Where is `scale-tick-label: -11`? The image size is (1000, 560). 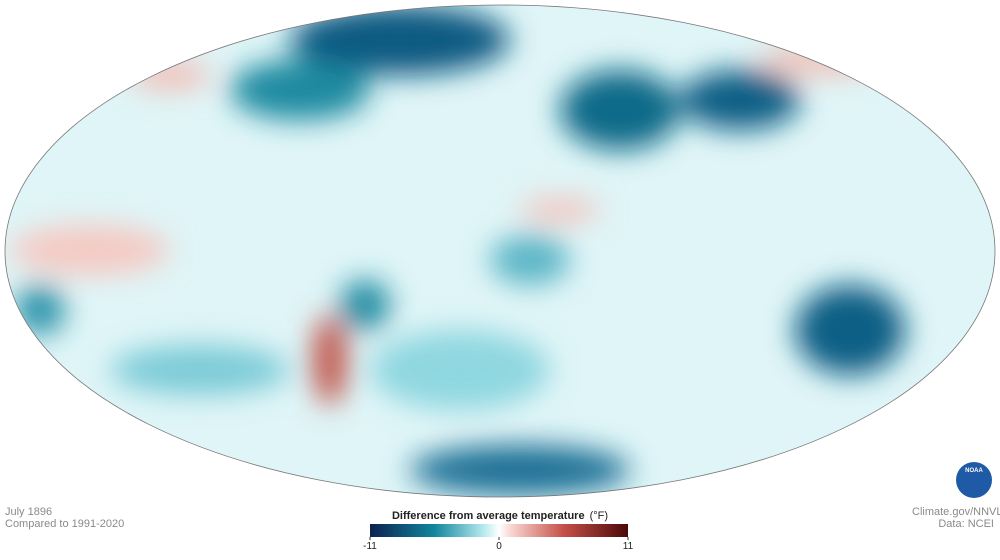 scale-tick-label: -11 is located at coordinates (370, 546).